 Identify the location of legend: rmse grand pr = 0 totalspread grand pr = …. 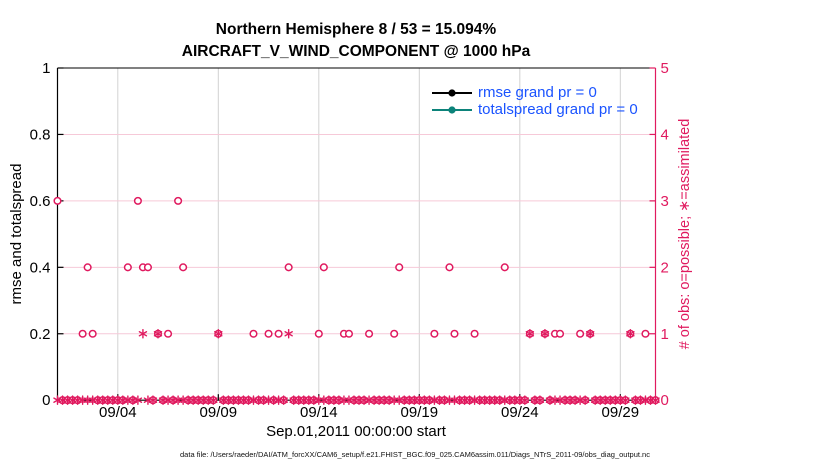
(534, 101).